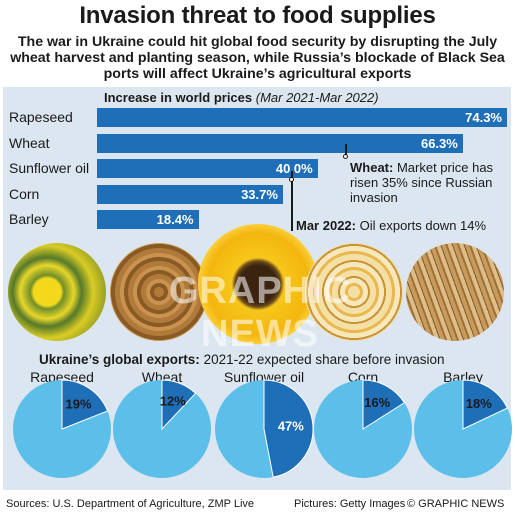 The height and width of the screenshot is (517, 515). Describe the element at coordinates (159, 292) in the screenshot. I see `wheat-photo` at that location.